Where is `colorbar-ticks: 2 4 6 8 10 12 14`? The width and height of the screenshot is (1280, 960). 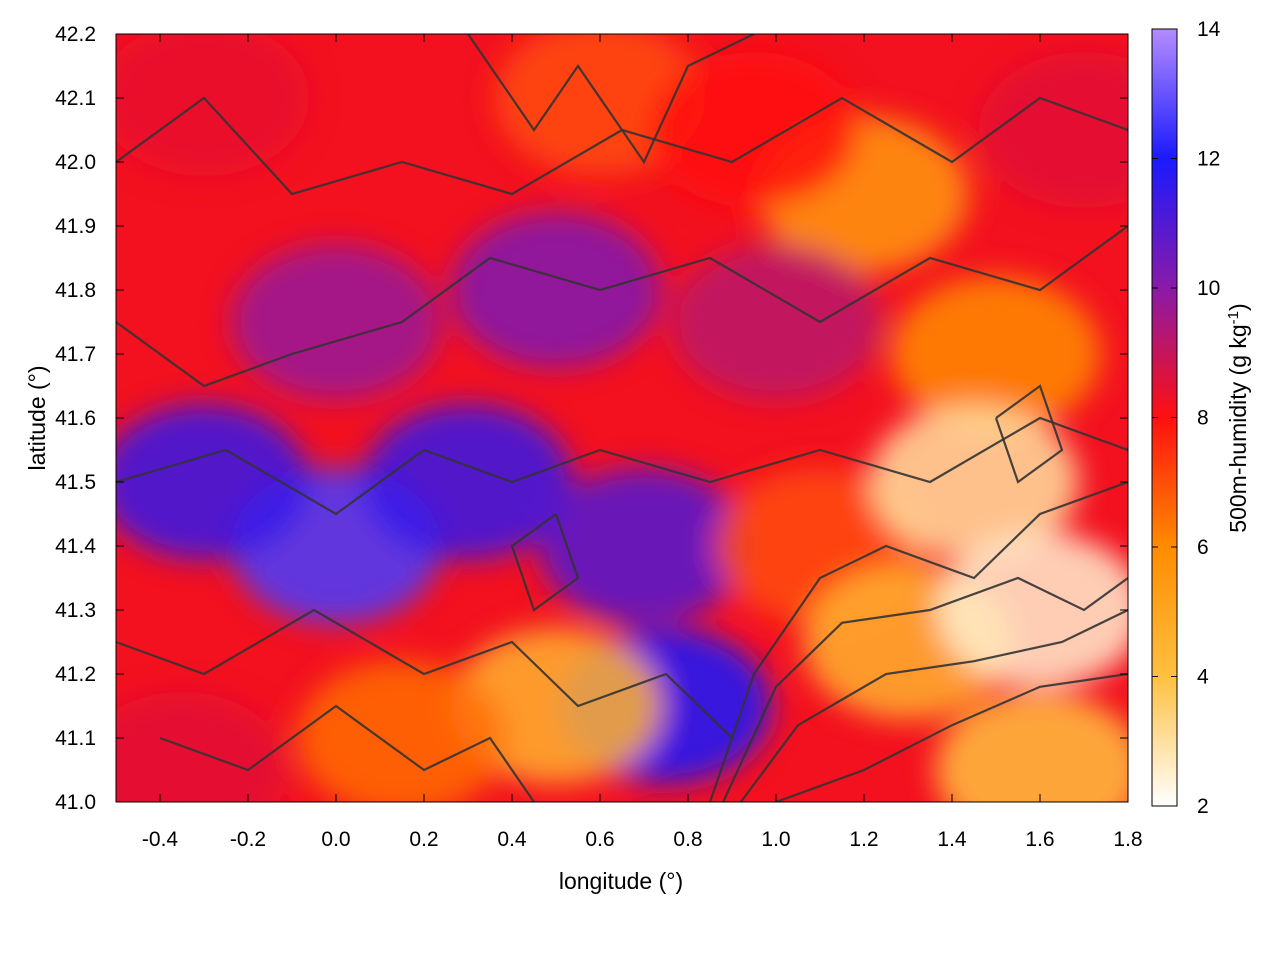 colorbar-ticks: 2 4 6 8 10 12 14 is located at coordinates (1186, 418).